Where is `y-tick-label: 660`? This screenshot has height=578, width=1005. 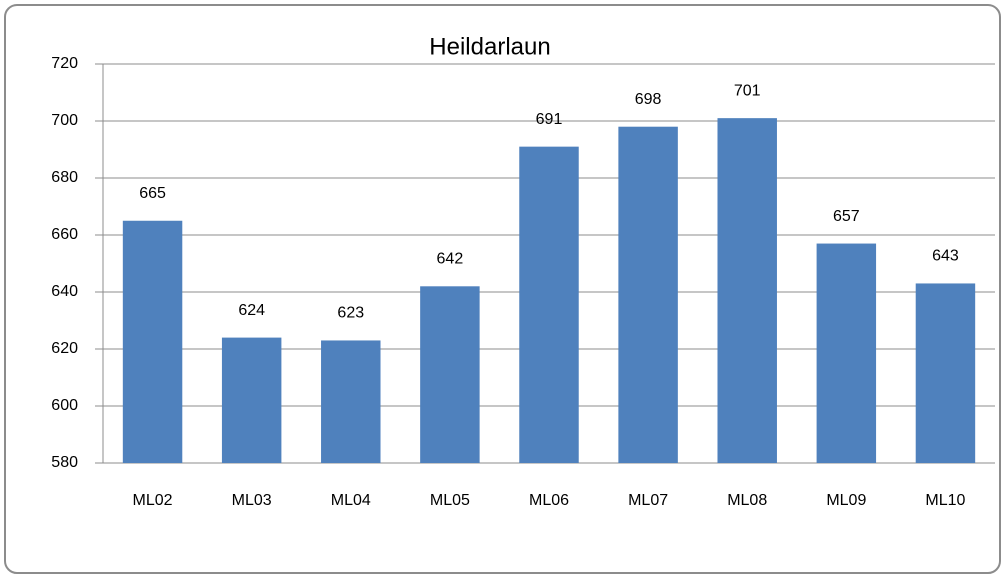 y-tick-label: 660 is located at coordinates (64, 234).